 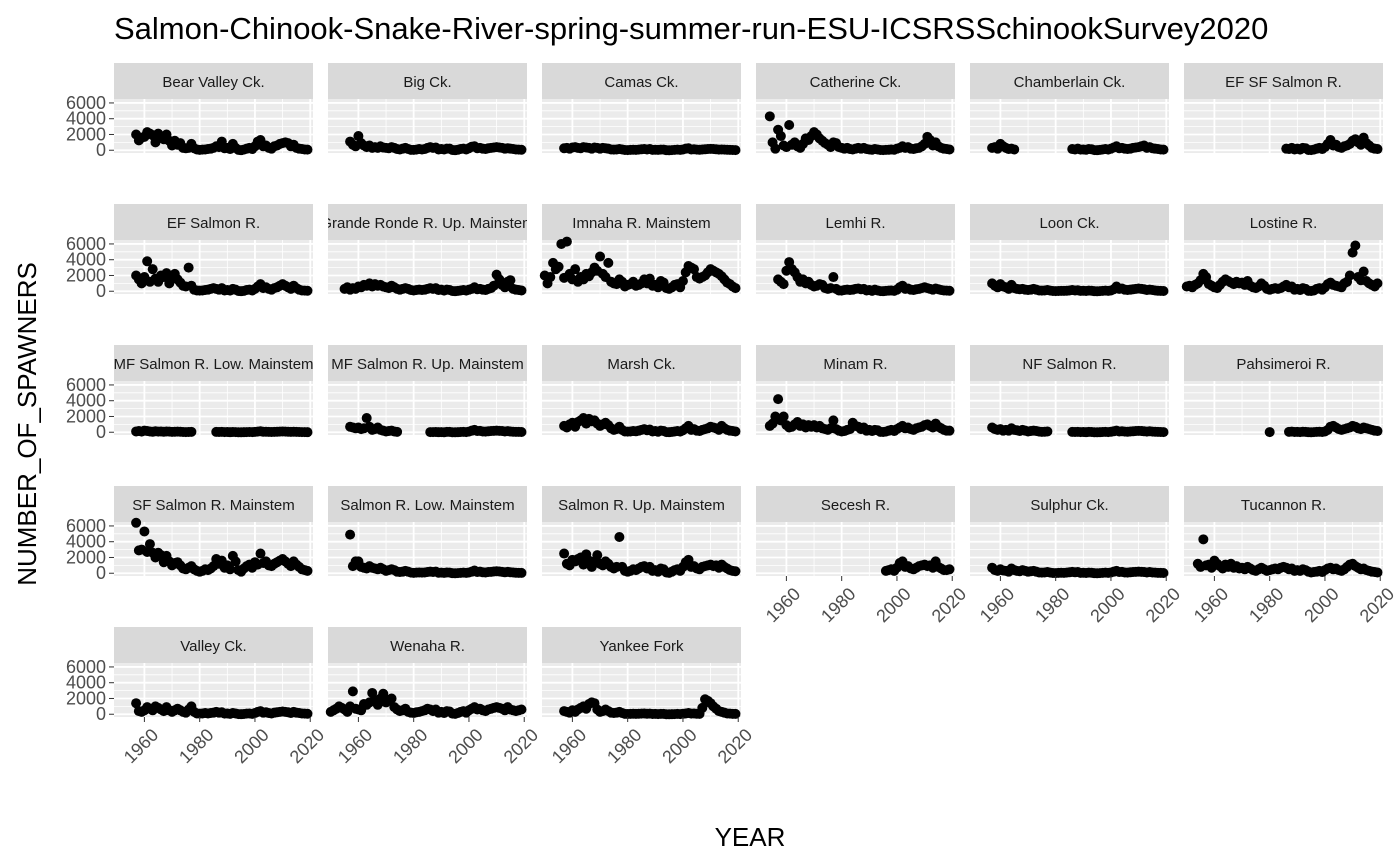 I want to click on facet: Loon Ck., so click(x=1069, y=250).